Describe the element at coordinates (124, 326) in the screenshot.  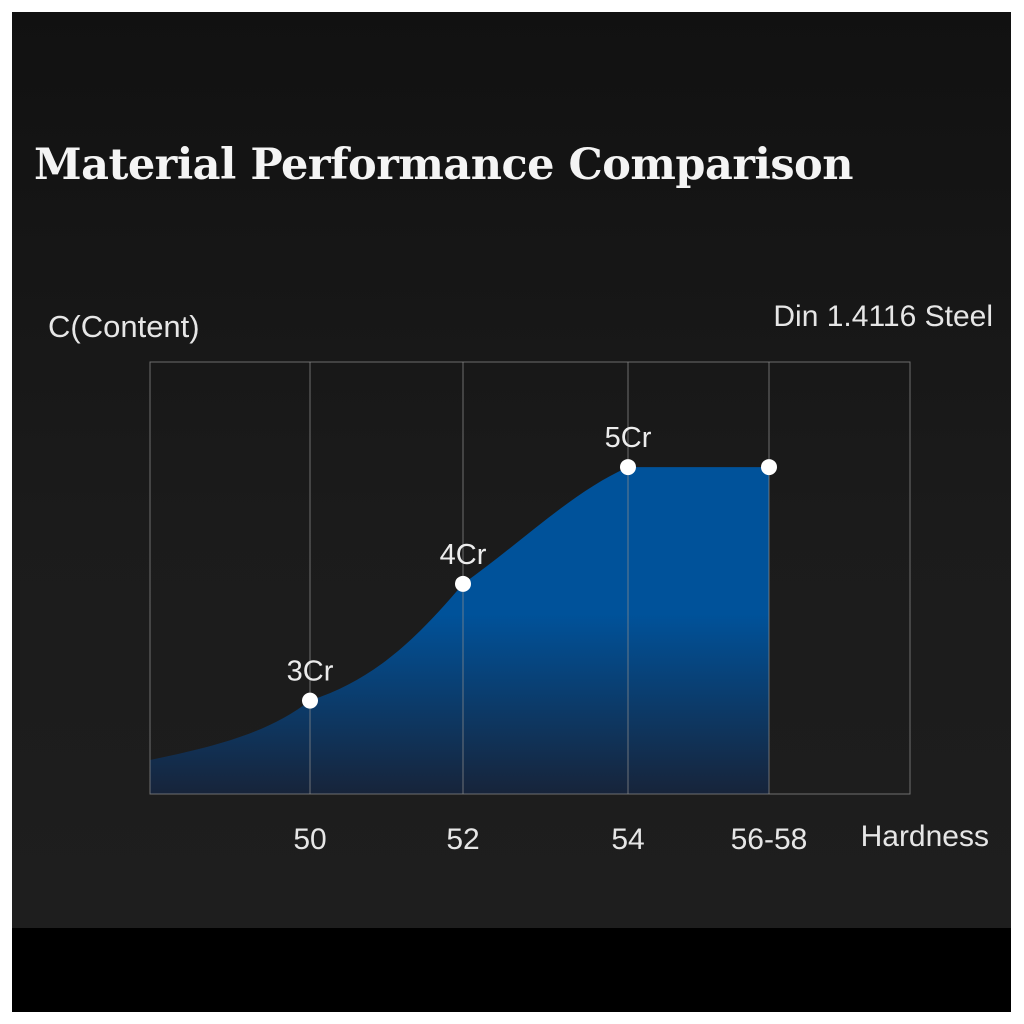
I see `y-axis-label: C(Content)` at that location.